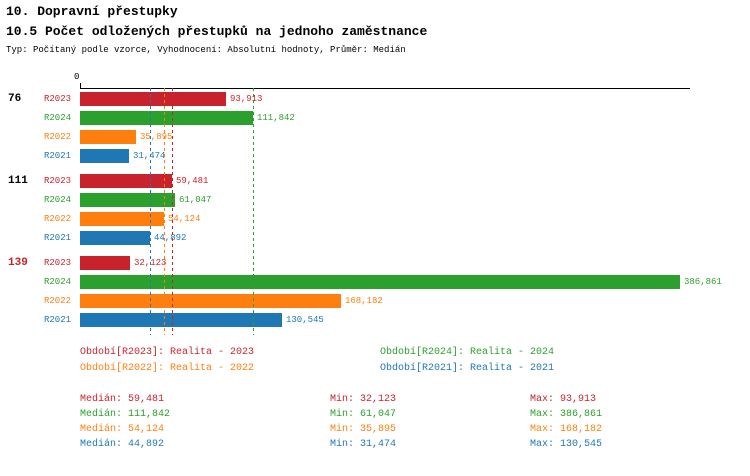 This screenshot has width=750, height=476. I want to click on stat-median: Medián: 54,124, so click(122, 429).